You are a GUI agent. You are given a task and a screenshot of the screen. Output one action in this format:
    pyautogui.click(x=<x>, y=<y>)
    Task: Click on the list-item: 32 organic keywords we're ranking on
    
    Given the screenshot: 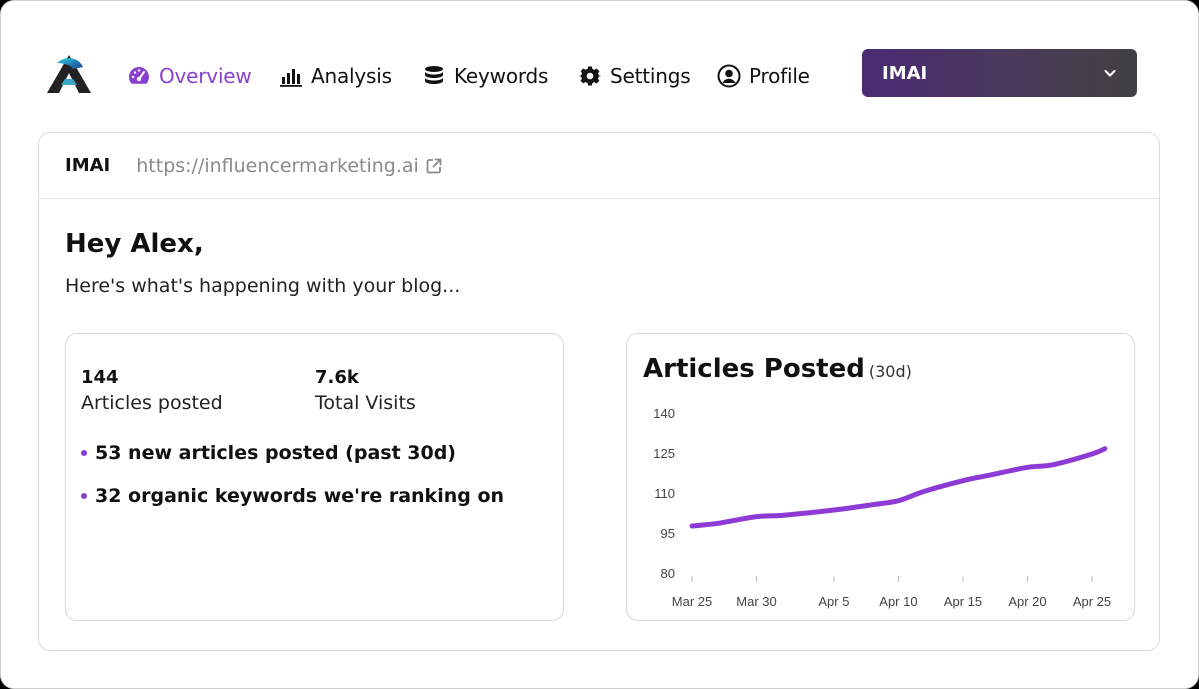 What is the action you would take?
    pyautogui.click(x=292, y=496)
    